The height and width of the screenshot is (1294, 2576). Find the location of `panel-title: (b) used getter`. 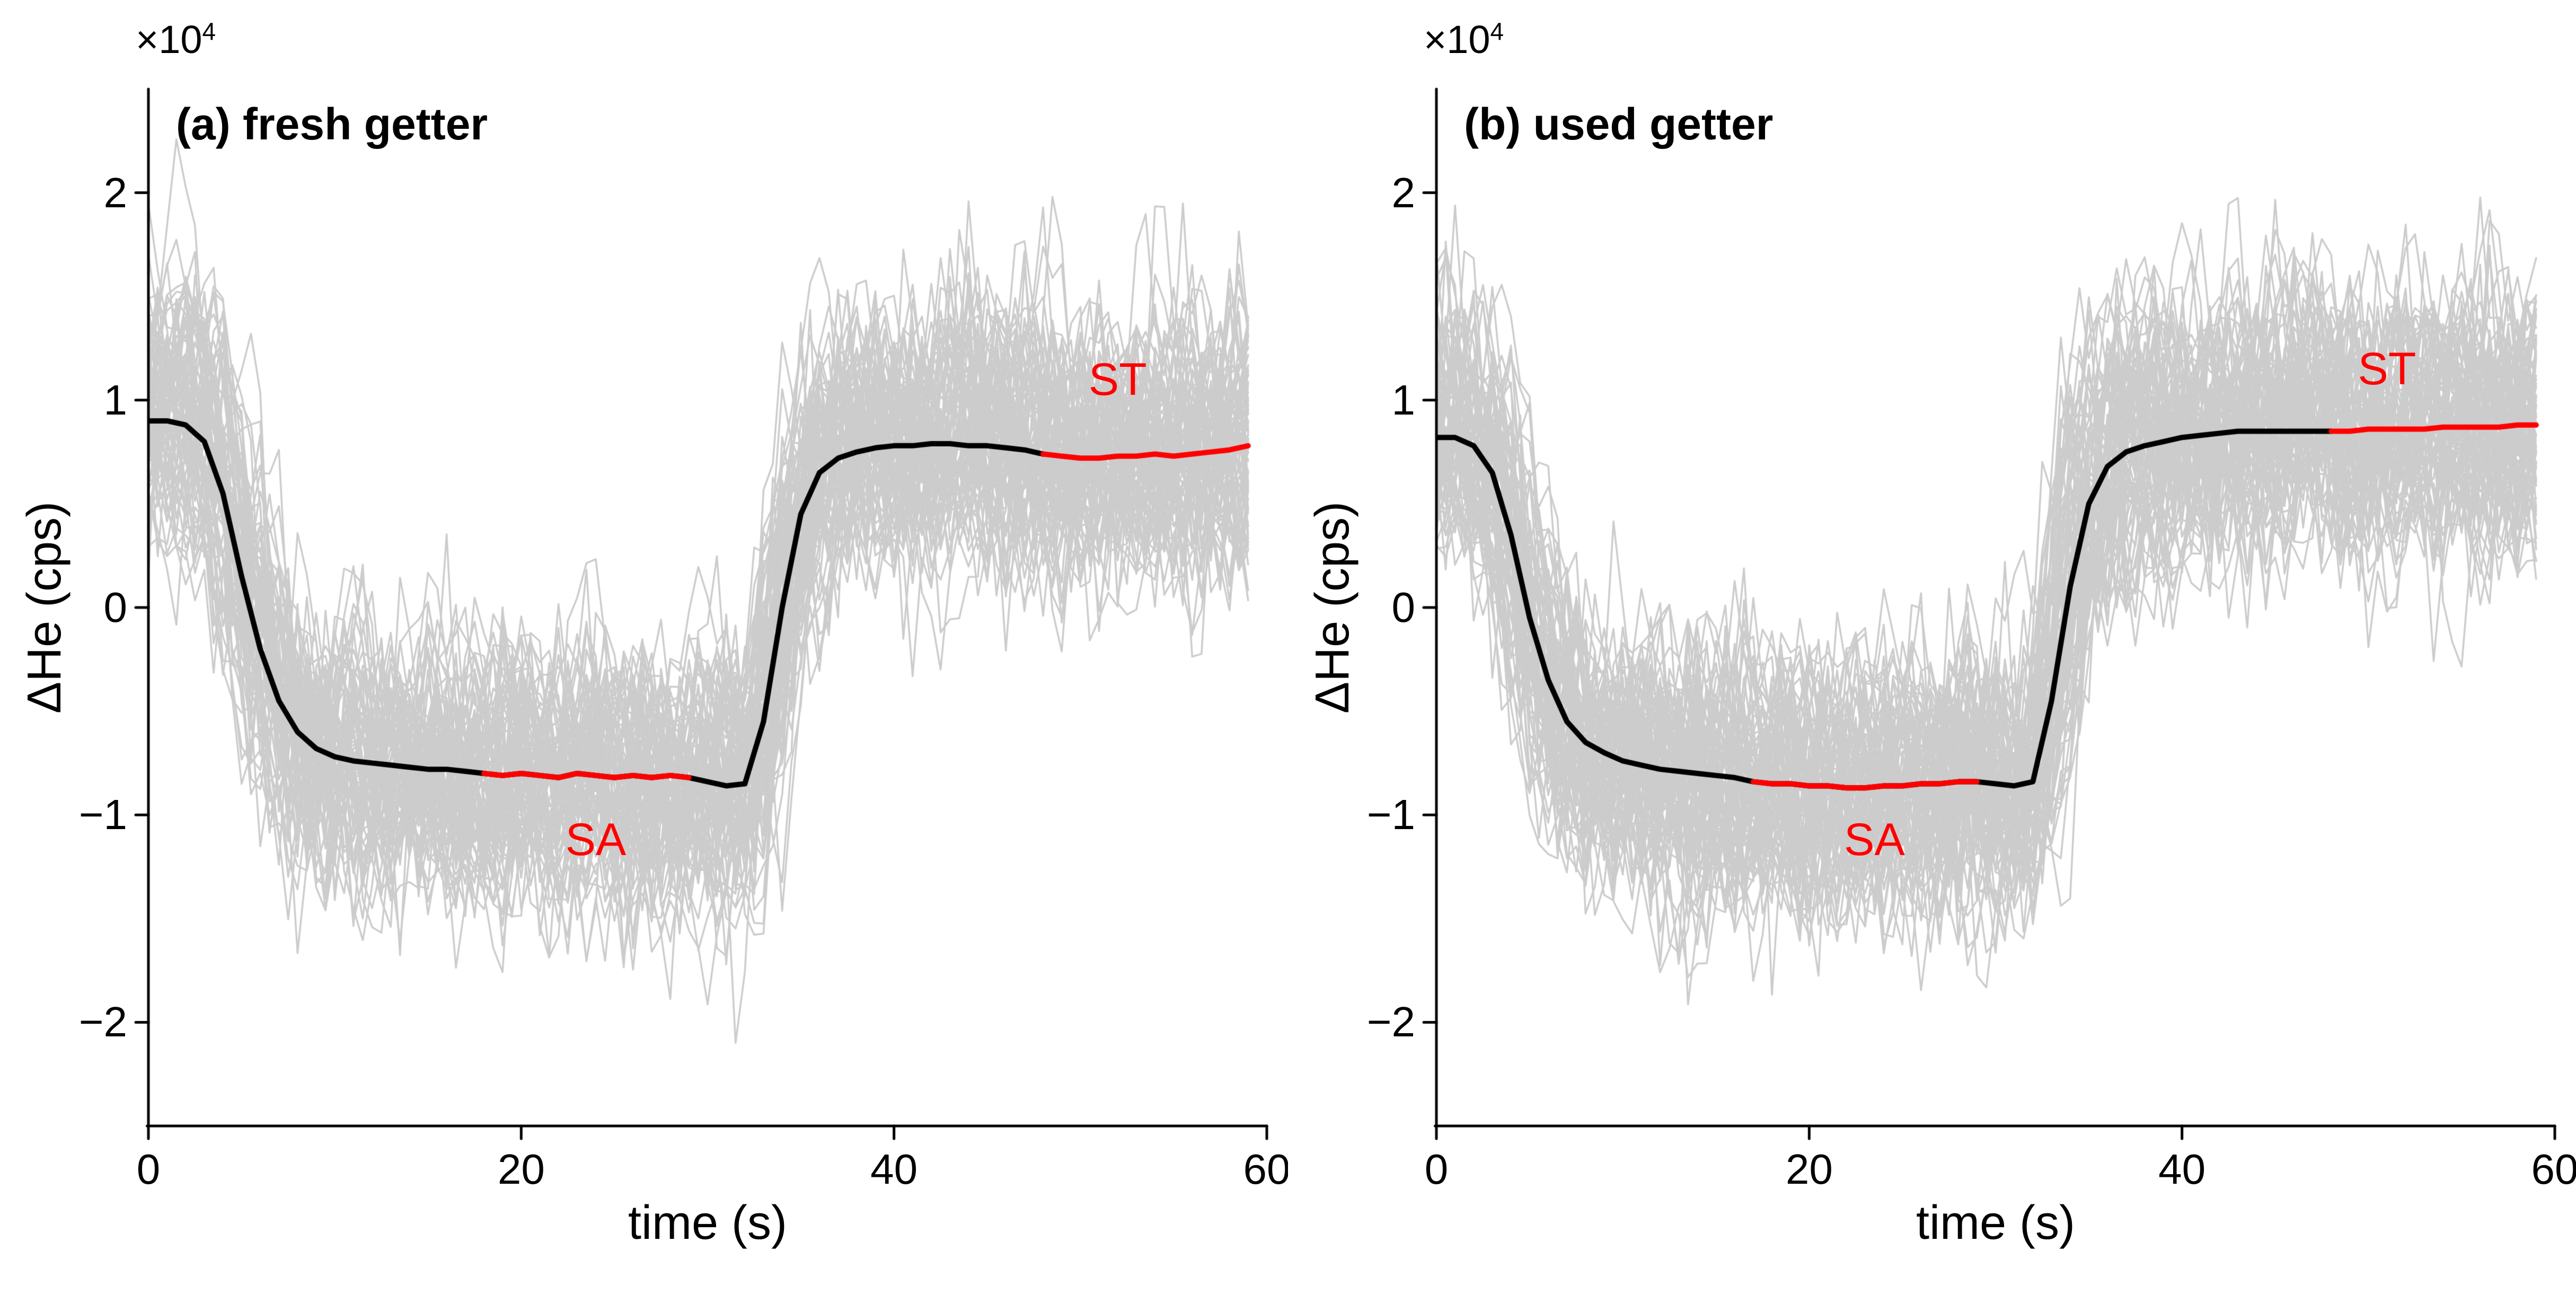

panel-title: (b) used getter is located at coordinates (1619, 124).